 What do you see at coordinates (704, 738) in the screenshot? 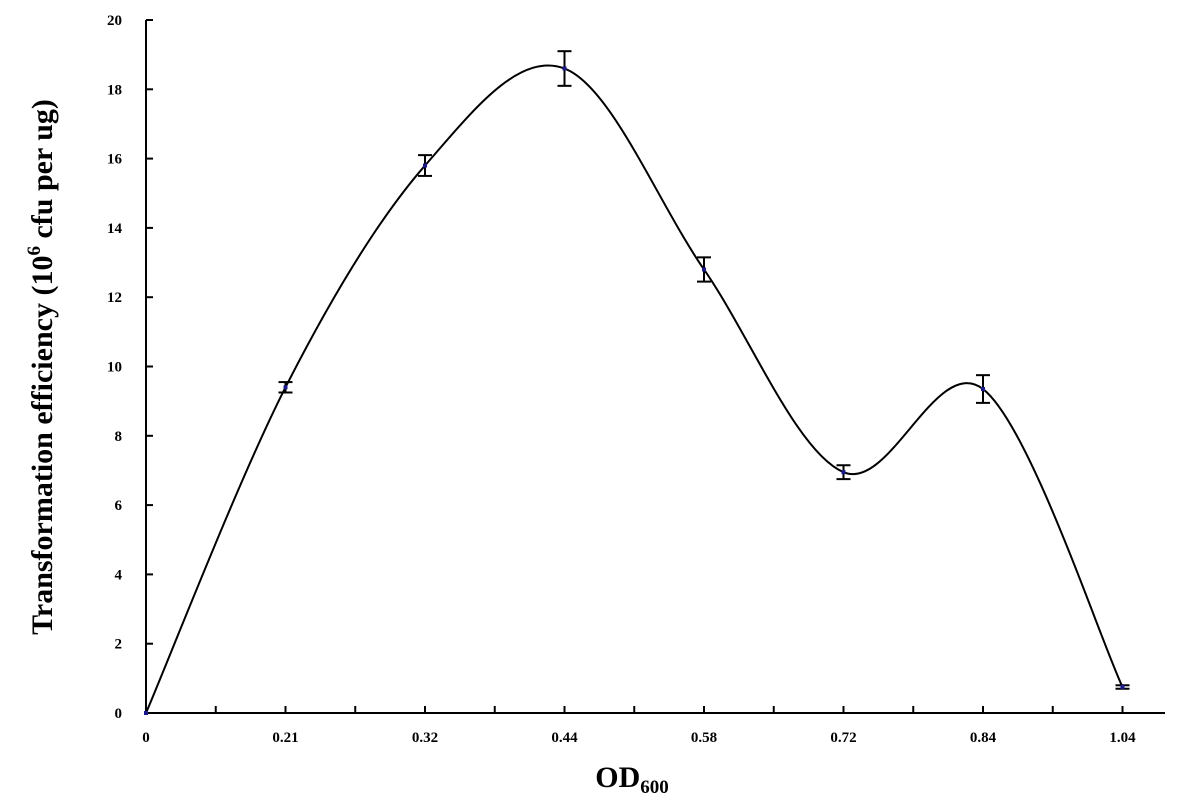
I see `x-tick-label: 0.58` at bounding box center [704, 738].